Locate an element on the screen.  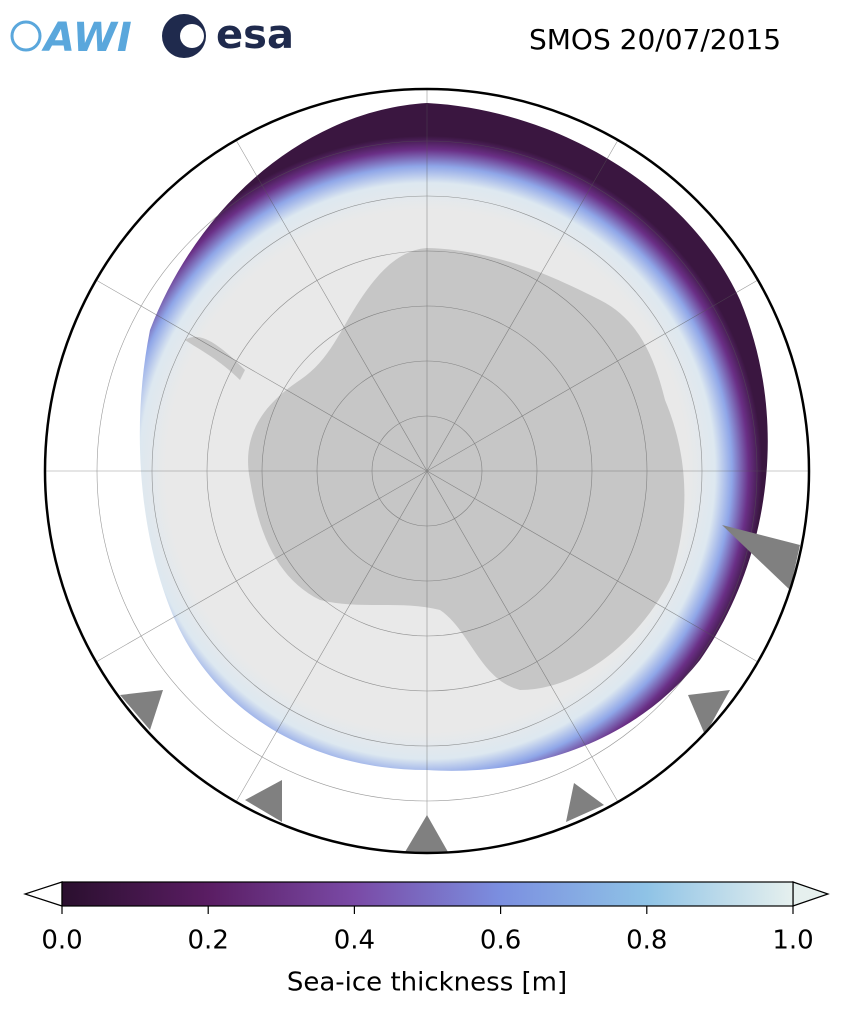
colorbar: 0.0 0.2 0.4 0.6 0.8 1.0 is located at coordinates (426, 918).